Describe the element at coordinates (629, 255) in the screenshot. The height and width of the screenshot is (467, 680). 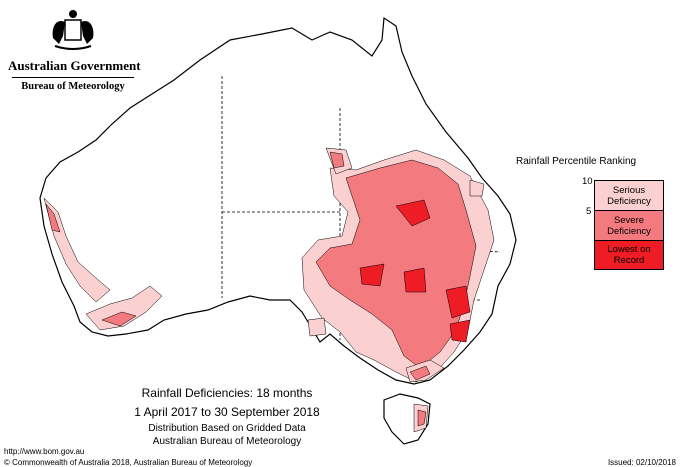
I see `legend-lowest-on-record: Lowest on Record` at that location.